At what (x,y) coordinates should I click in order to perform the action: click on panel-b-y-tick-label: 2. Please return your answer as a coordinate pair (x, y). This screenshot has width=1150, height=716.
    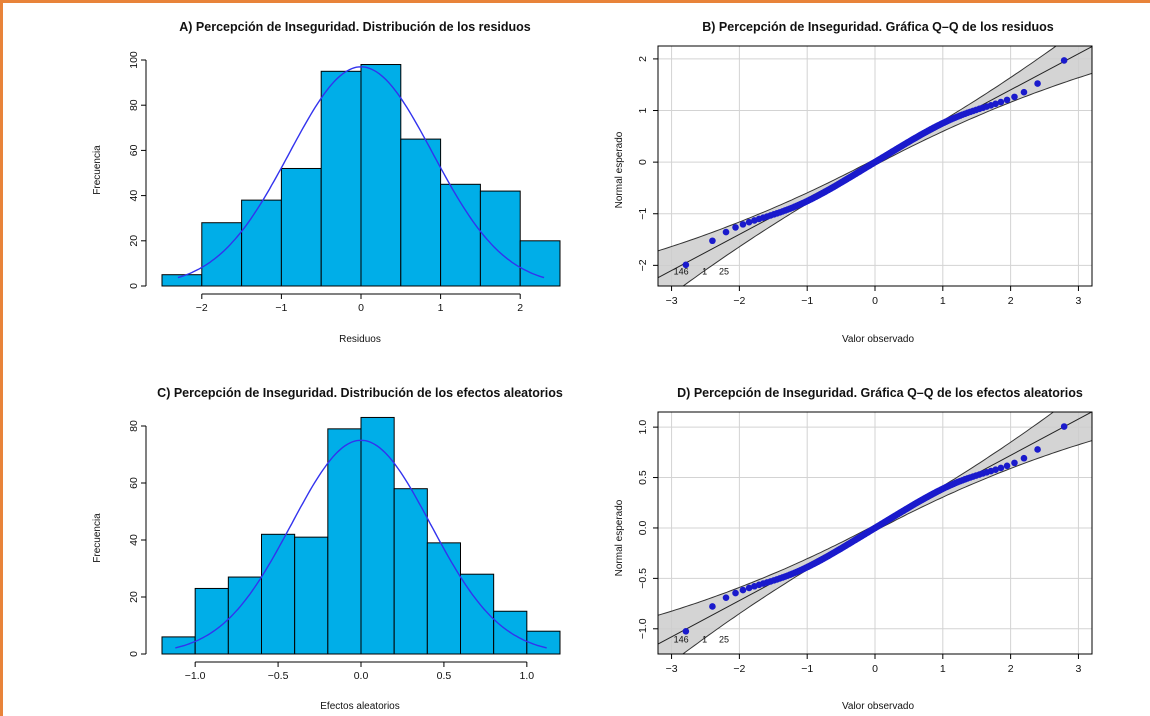
    Looking at the image, I should click on (643, 59).